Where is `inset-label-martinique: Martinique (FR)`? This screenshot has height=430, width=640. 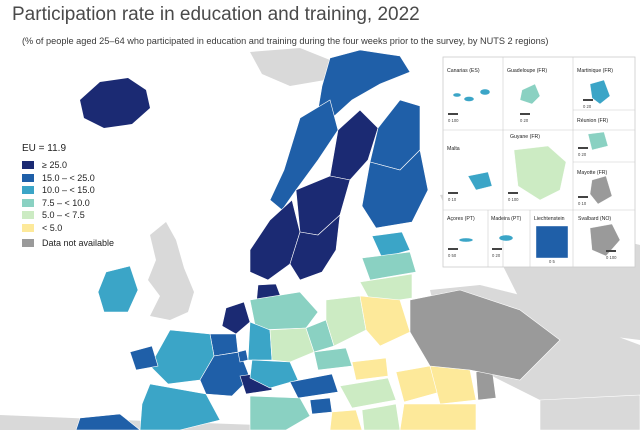 inset-label-martinique: Martinique (FR) is located at coordinates (595, 71).